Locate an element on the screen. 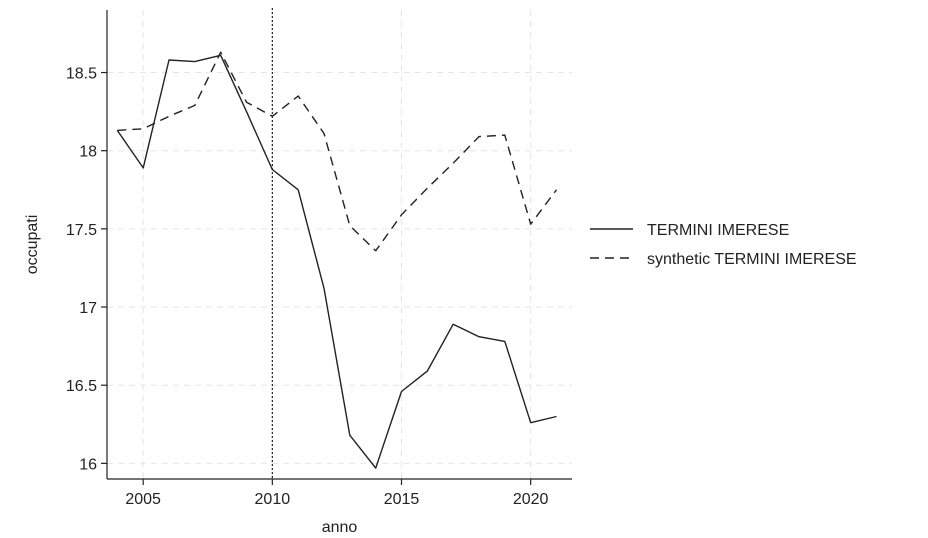 The width and height of the screenshot is (928, 538). legend-label-0: TERMINI IMERESE is located at coordinates (718, 230).